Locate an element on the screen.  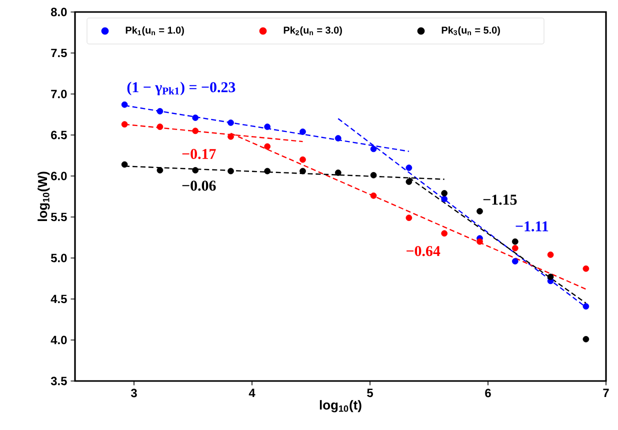
y-tick-label: 3.5 is located at coordinates (58, 381).